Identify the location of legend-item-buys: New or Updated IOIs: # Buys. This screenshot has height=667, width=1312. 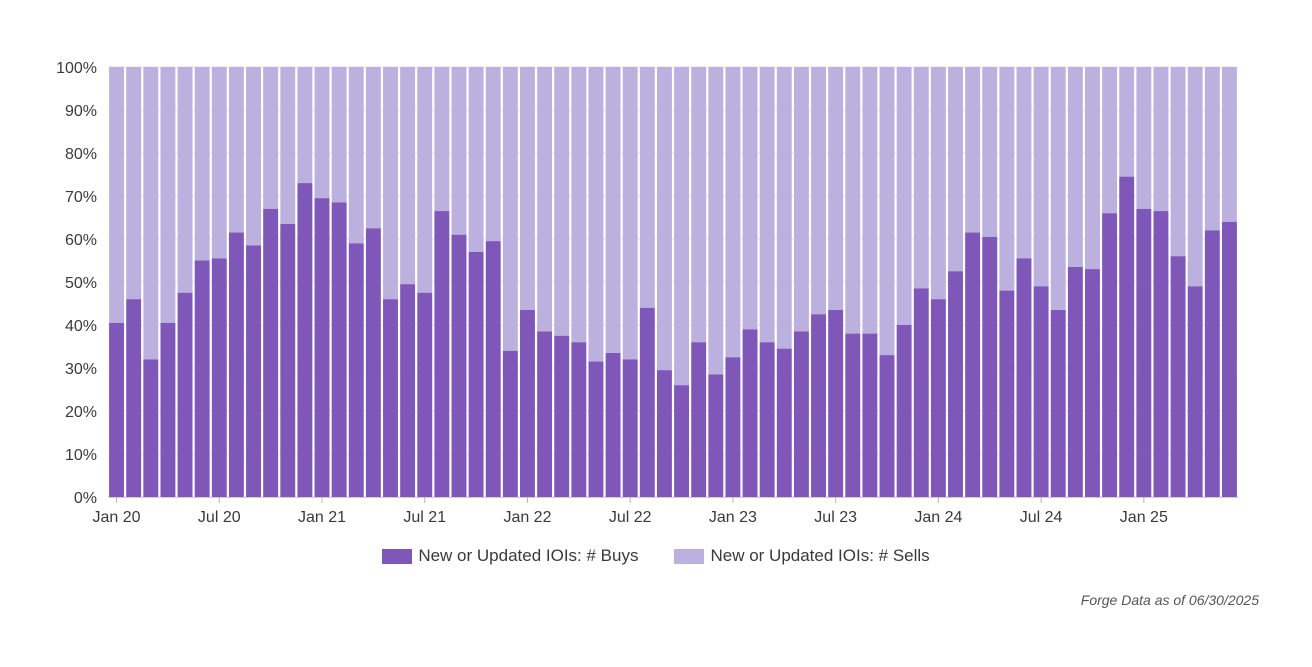
(510, 556).